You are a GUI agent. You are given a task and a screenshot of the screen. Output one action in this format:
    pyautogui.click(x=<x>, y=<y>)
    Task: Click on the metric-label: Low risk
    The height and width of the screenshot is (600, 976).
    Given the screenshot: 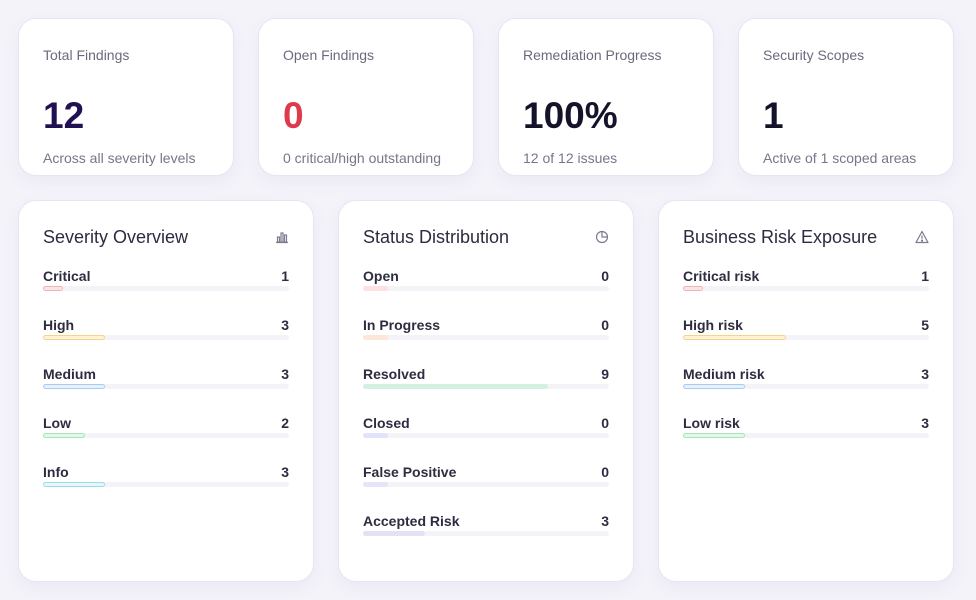 What is the action you would take?
    pyautogui.click(x=711, y=423)
    